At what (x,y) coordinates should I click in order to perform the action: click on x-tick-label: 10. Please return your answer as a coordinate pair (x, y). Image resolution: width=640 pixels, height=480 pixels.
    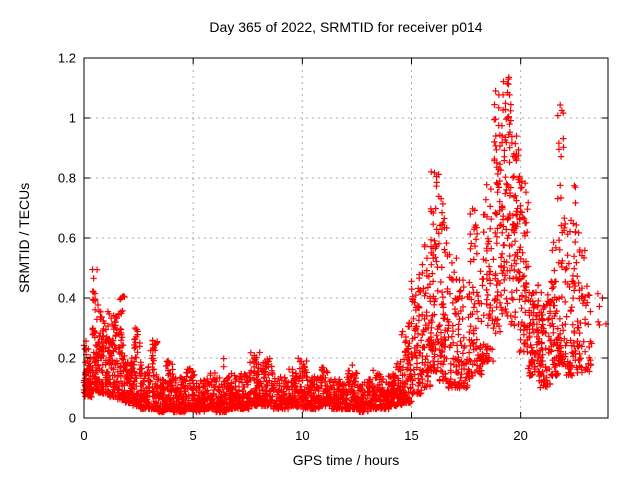
    Looking at the image, I should click on (302, 435).